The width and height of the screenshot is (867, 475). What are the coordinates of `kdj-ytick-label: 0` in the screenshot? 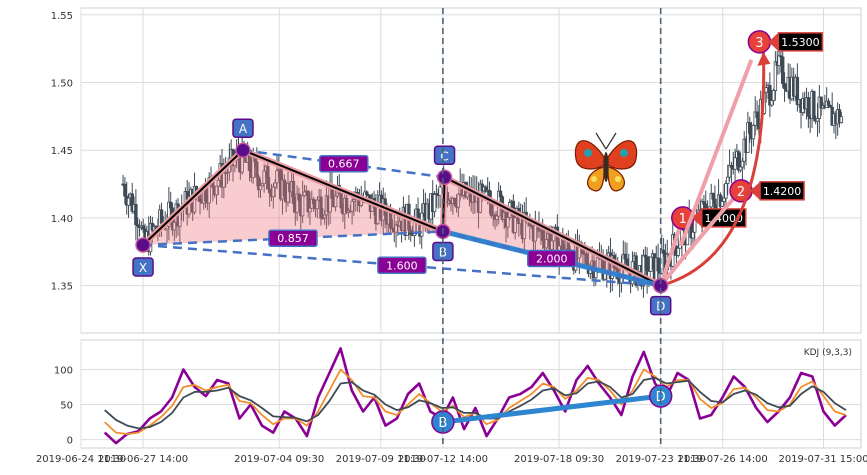 It's located at (70, 441).